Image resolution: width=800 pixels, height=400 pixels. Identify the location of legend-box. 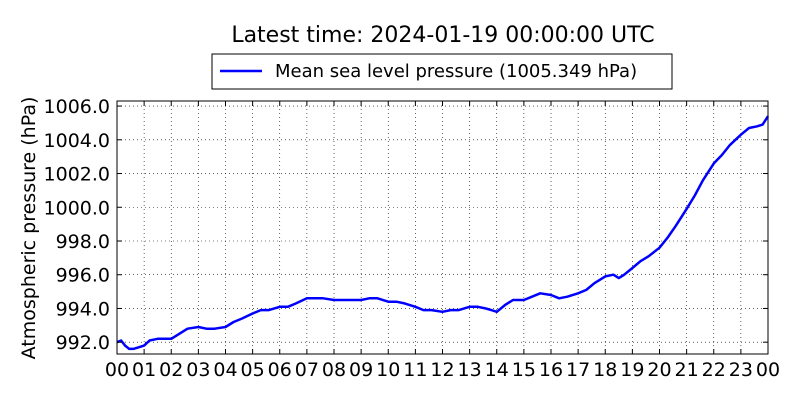
(442, 71).